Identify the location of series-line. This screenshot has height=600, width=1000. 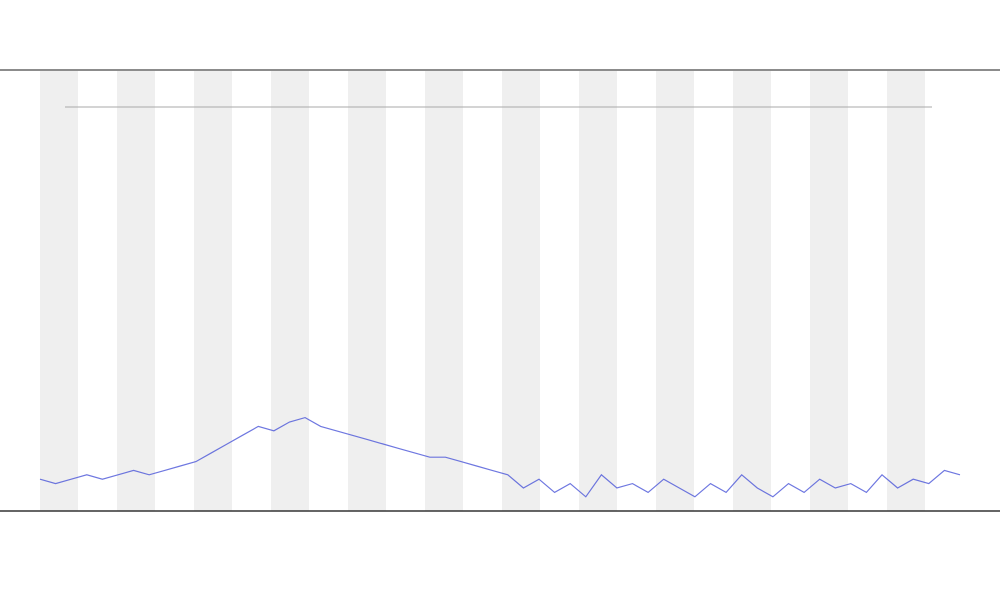
(500, 457).